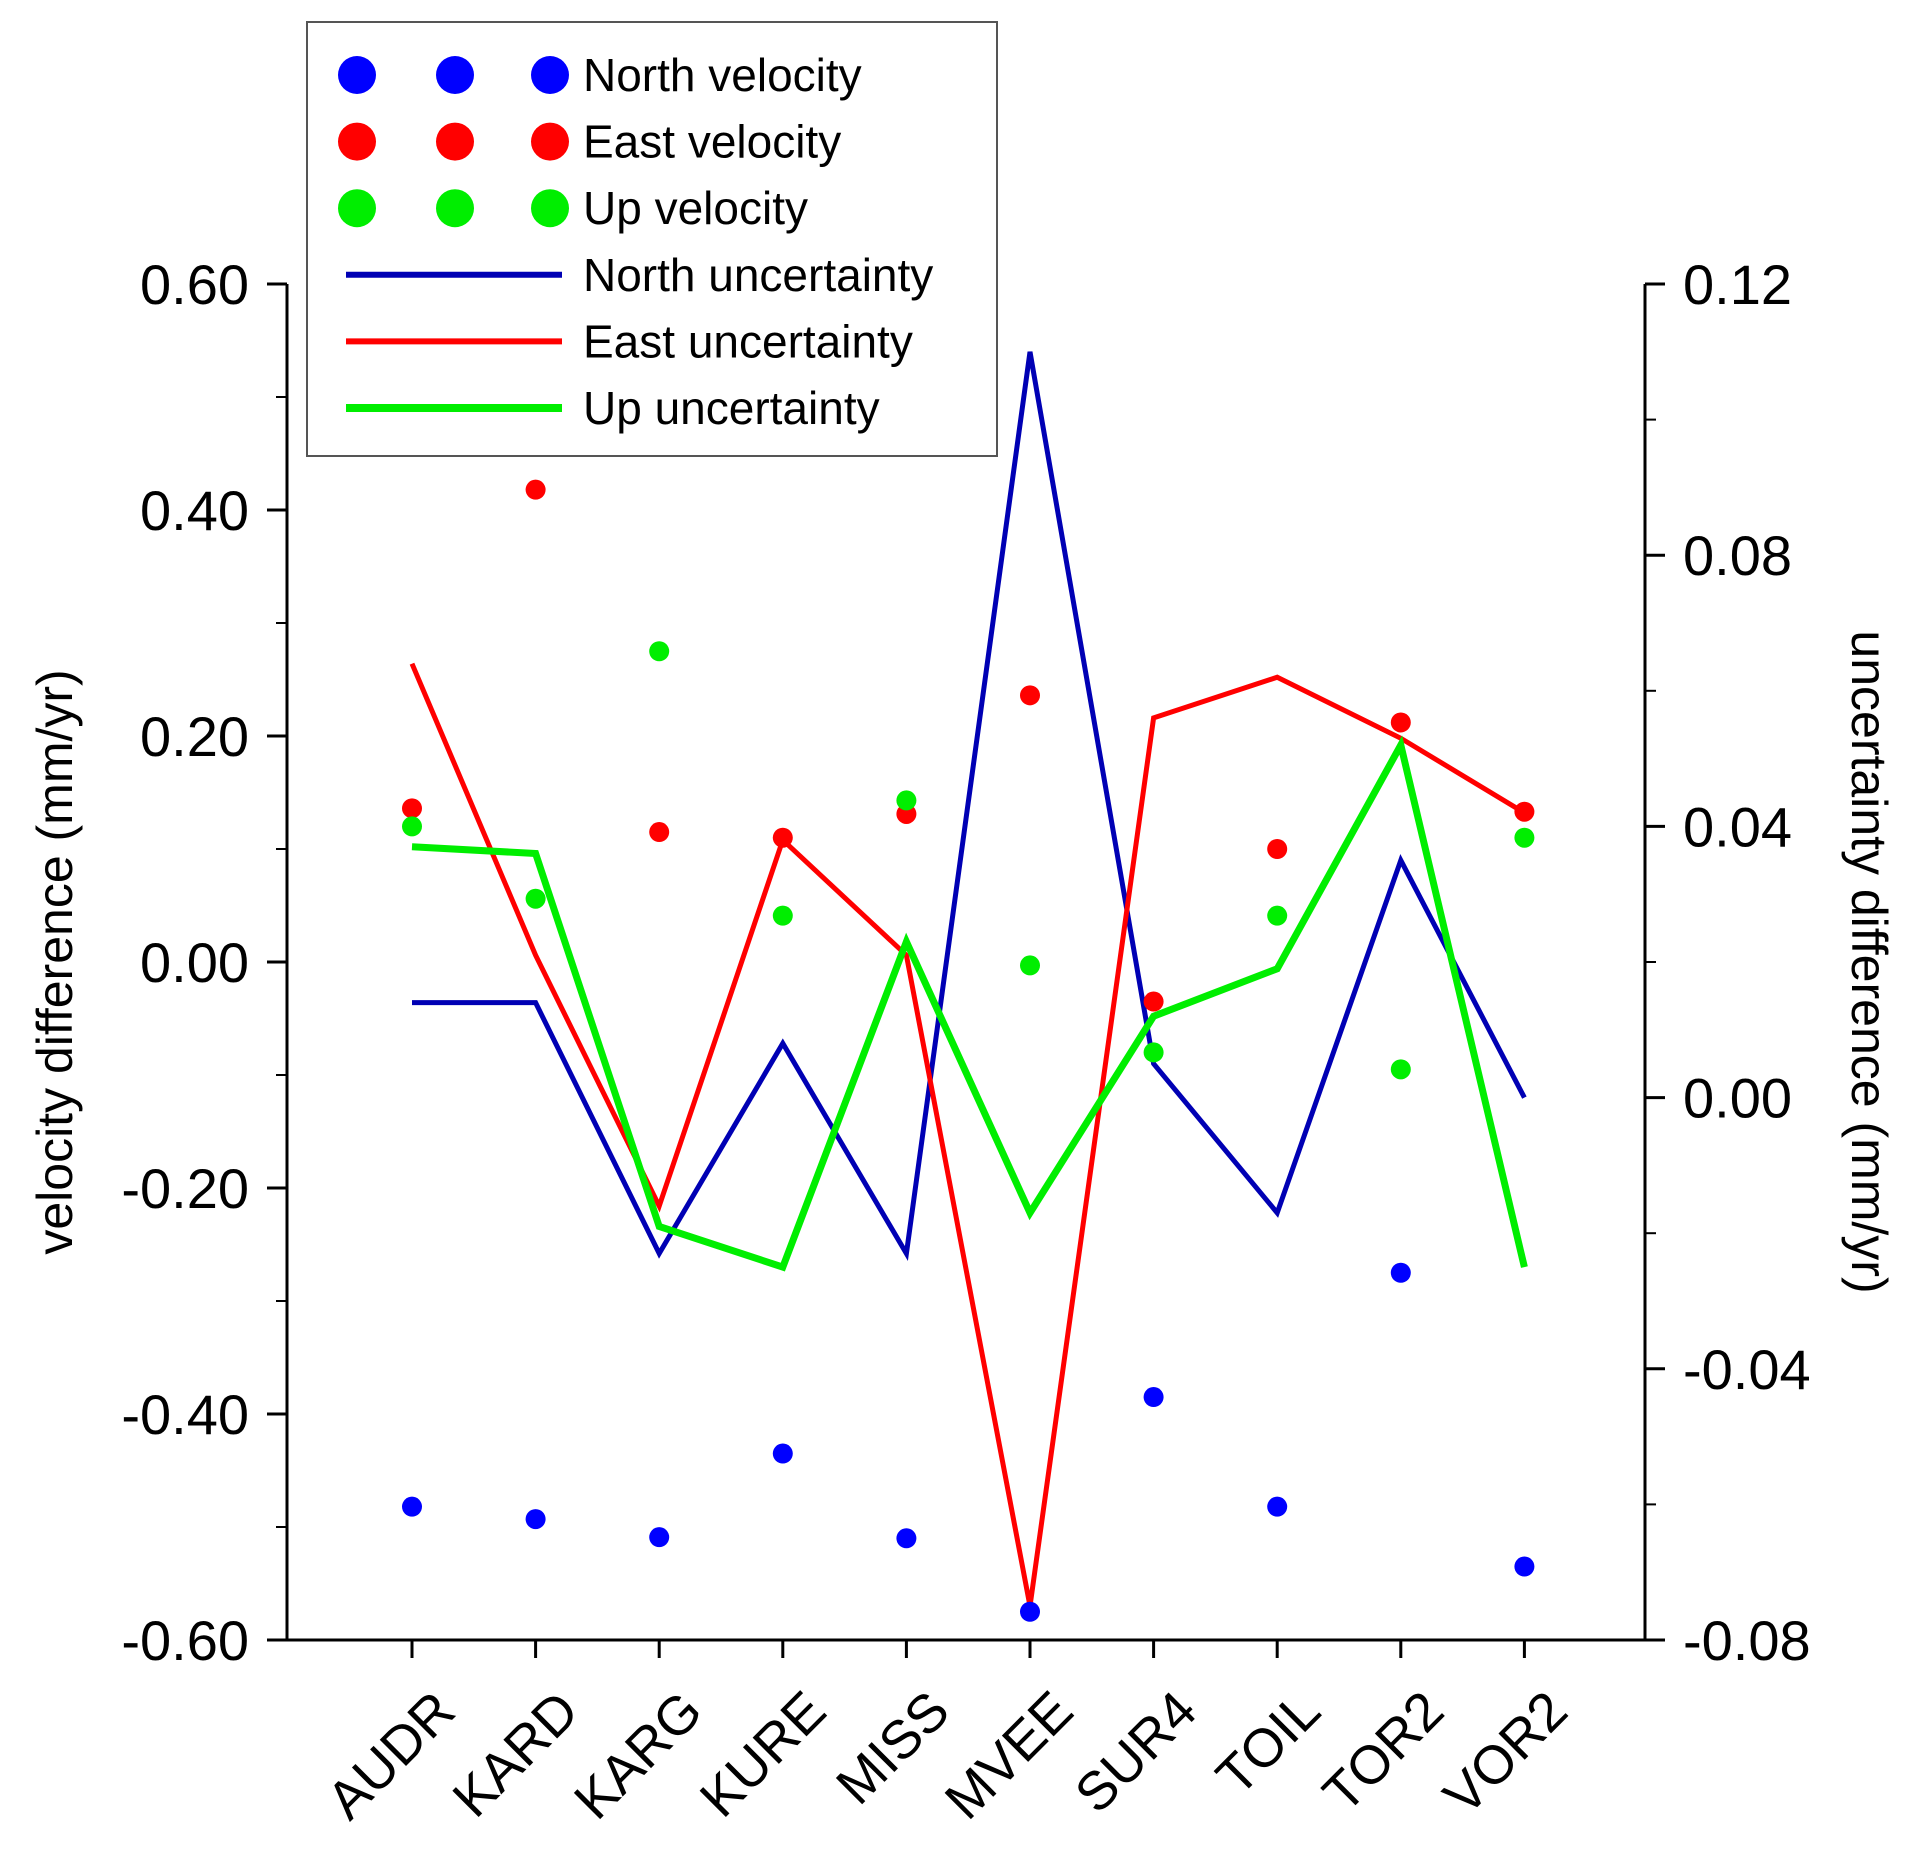 This screenshot has width=1922, height=1863. Describe the element at coordinates (185, 1414) in the screenshot. I see `y-tick-label: -0.40` at that location.